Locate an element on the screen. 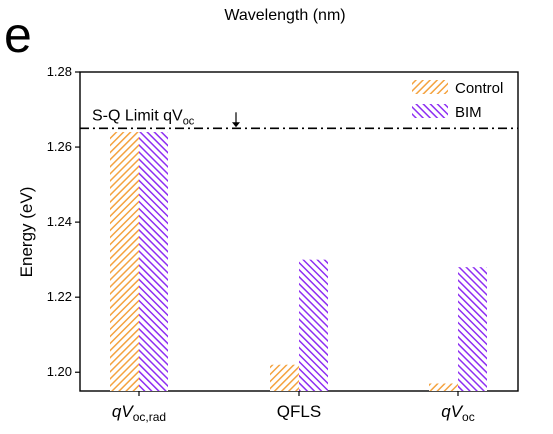 The height and width of the screenshot is (434, 553). sq-limit-label: S-Q Limit qVoc is located at coordinates (143, 117).